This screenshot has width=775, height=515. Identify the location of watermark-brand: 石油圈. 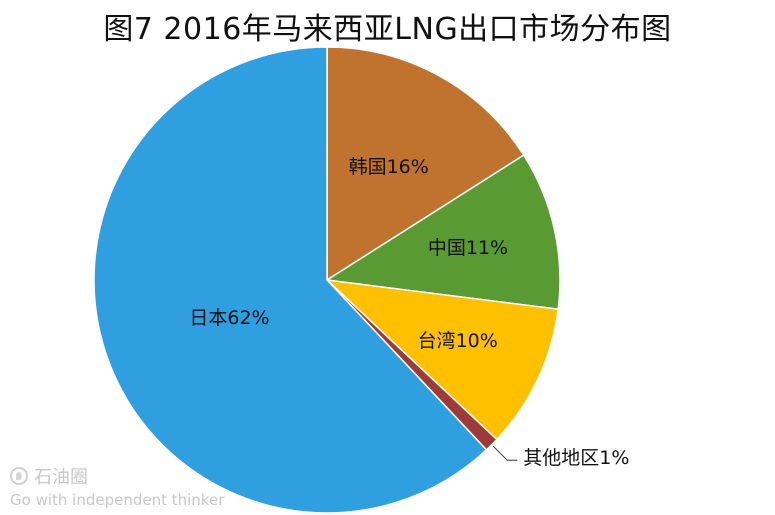
(61, 477).